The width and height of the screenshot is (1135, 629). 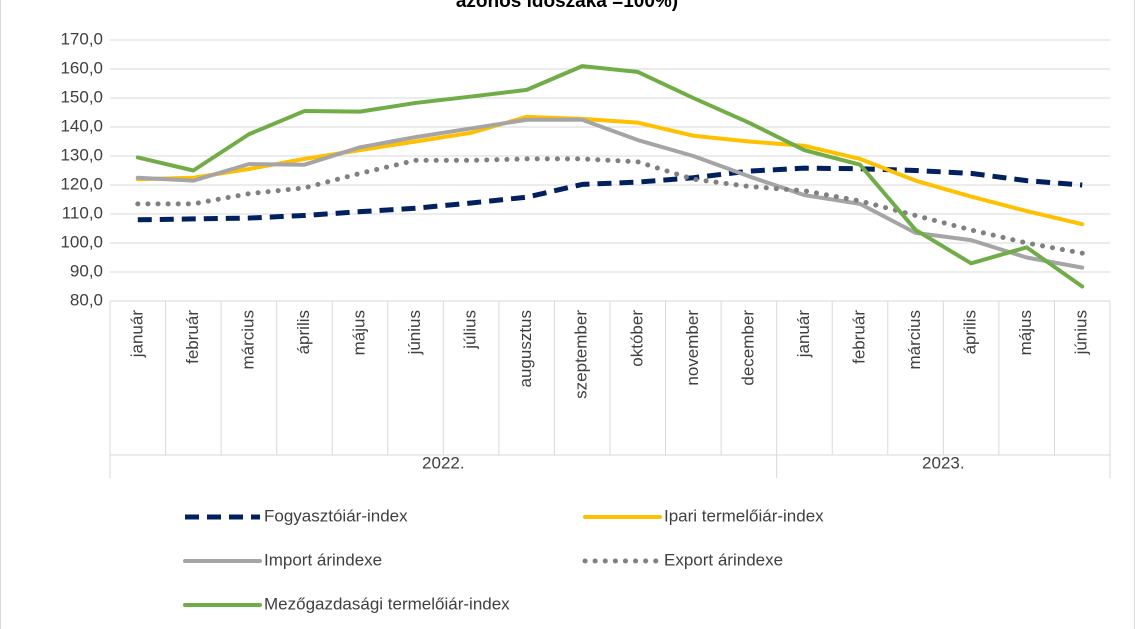 What do you see at coordinates (443, 462) in the screenshot?
I see `group-label: 2022.` at bounding box center [443, 462].